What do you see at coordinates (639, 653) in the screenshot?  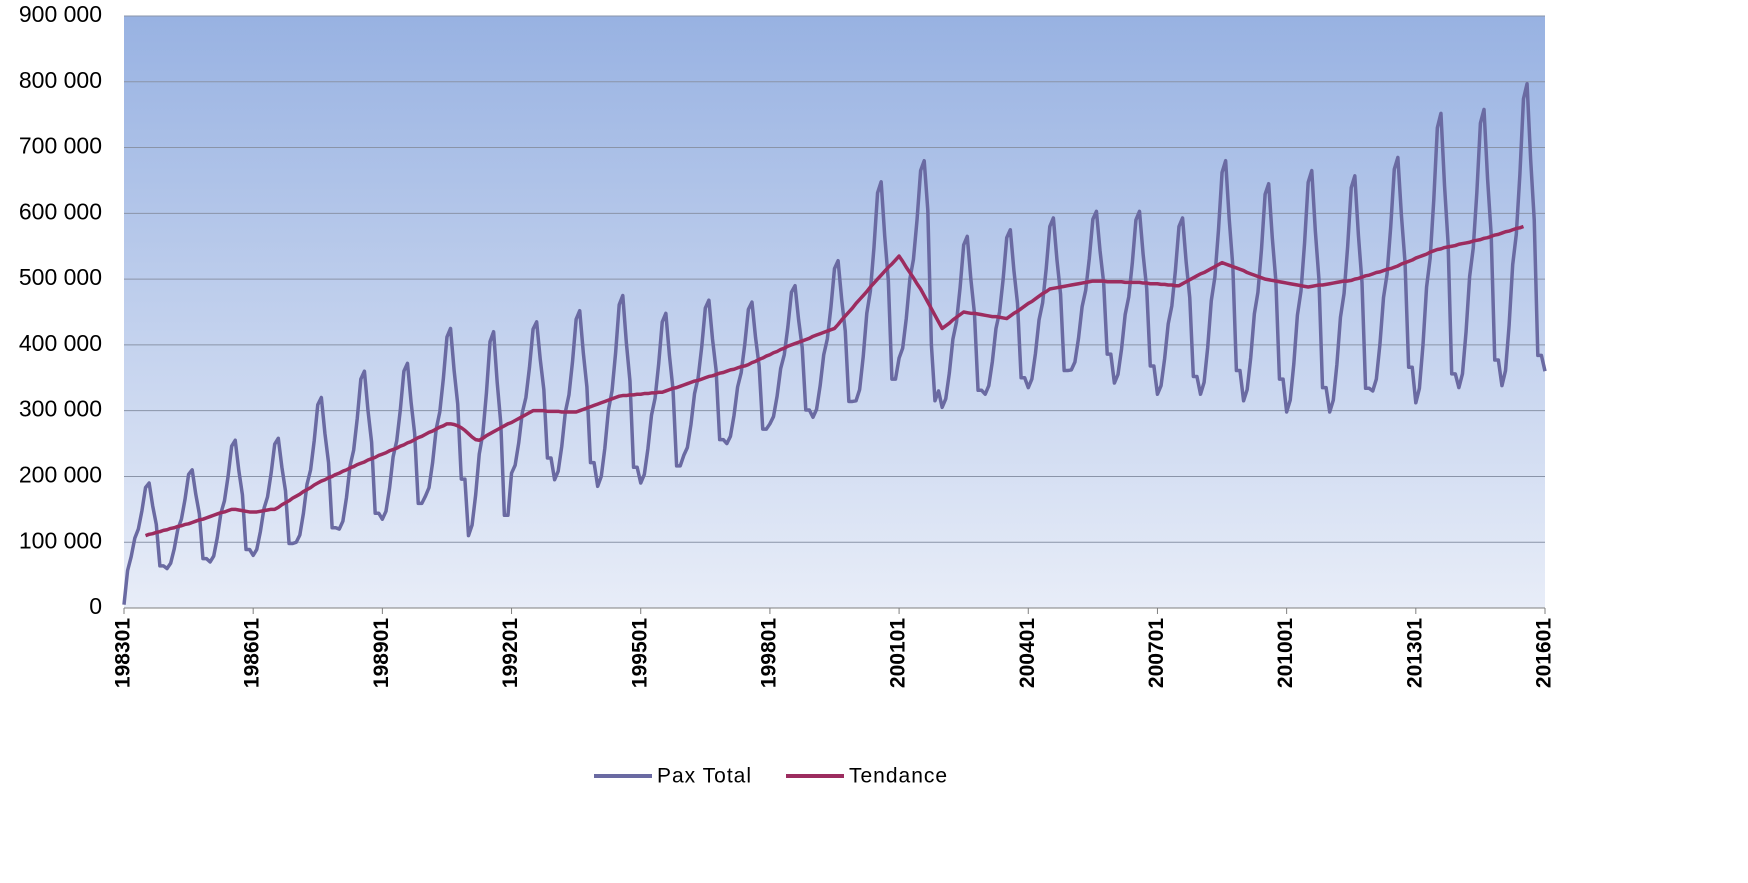 I see `x-tick-label: 199501` at bounding box center [639, 653].